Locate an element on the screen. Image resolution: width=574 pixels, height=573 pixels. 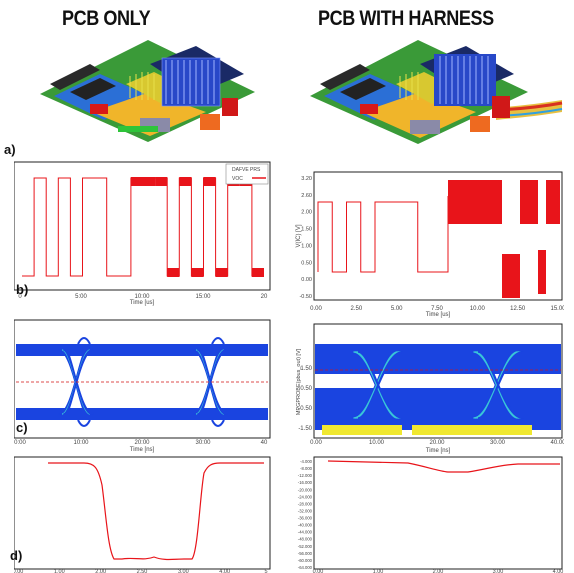
title-pcb-only: PCB ONLY is located at coordinates (106, 18).